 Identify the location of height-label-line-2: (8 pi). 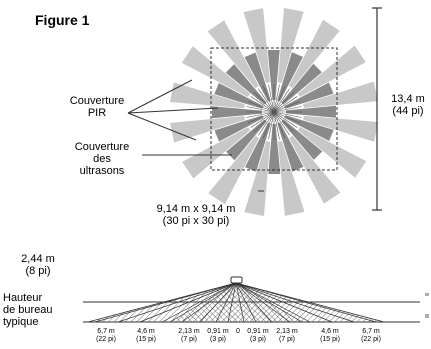
(38, 271).